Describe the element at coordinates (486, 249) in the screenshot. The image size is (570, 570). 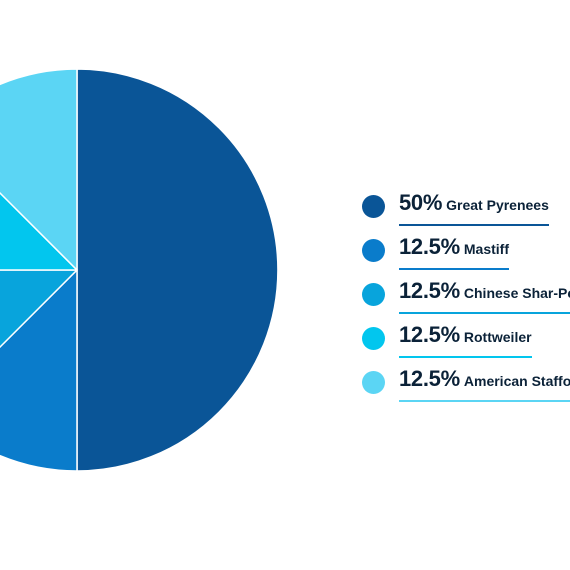
I see `legend-label: Mastiff` at that location.